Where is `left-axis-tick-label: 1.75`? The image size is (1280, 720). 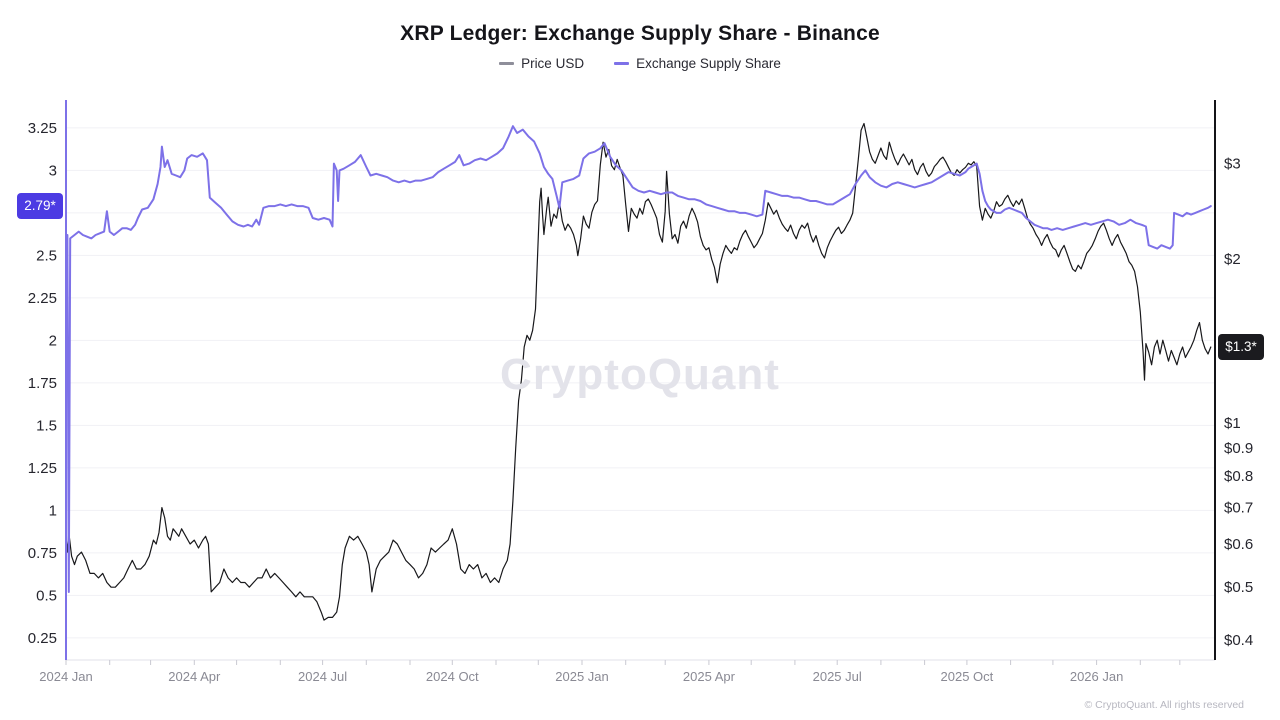
left-axis-tick-label: 1.75 is located at coordinates (42, 383).